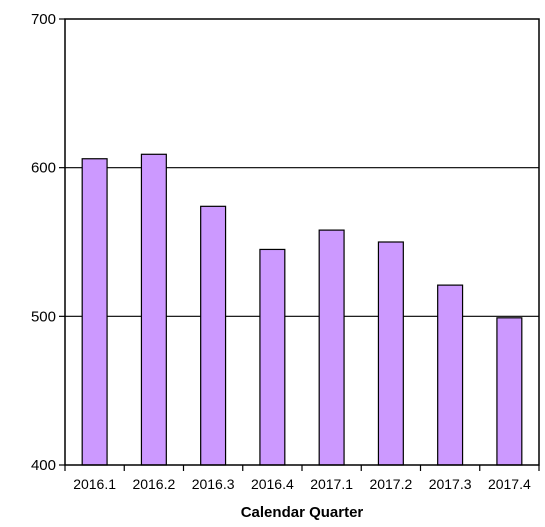  Describe the element at coordinates (272, 357) in the screenshot. I see `bar-2016.4` at that location.